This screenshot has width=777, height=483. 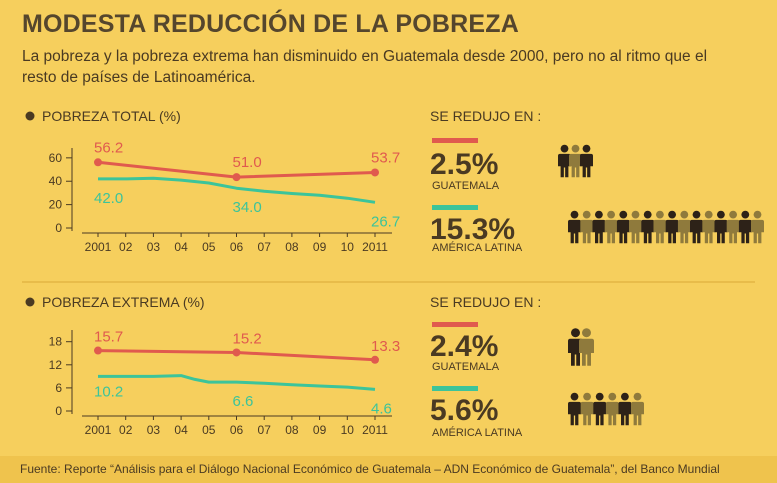 I want to click on y-tick-label: 20, so click(x=56, y=205).